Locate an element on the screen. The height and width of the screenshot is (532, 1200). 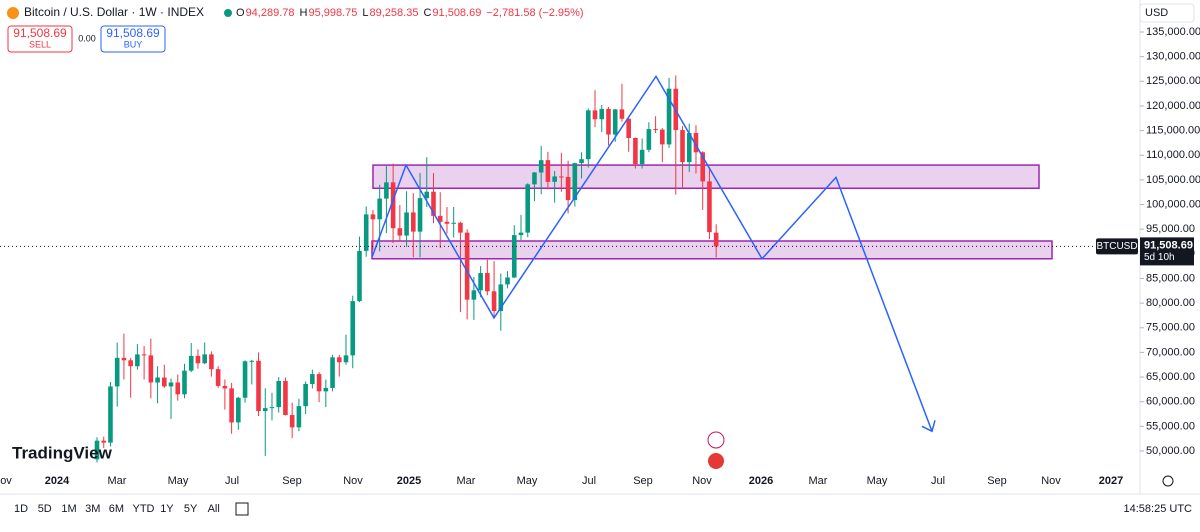
sell-button is located at coordinates (40, 39).